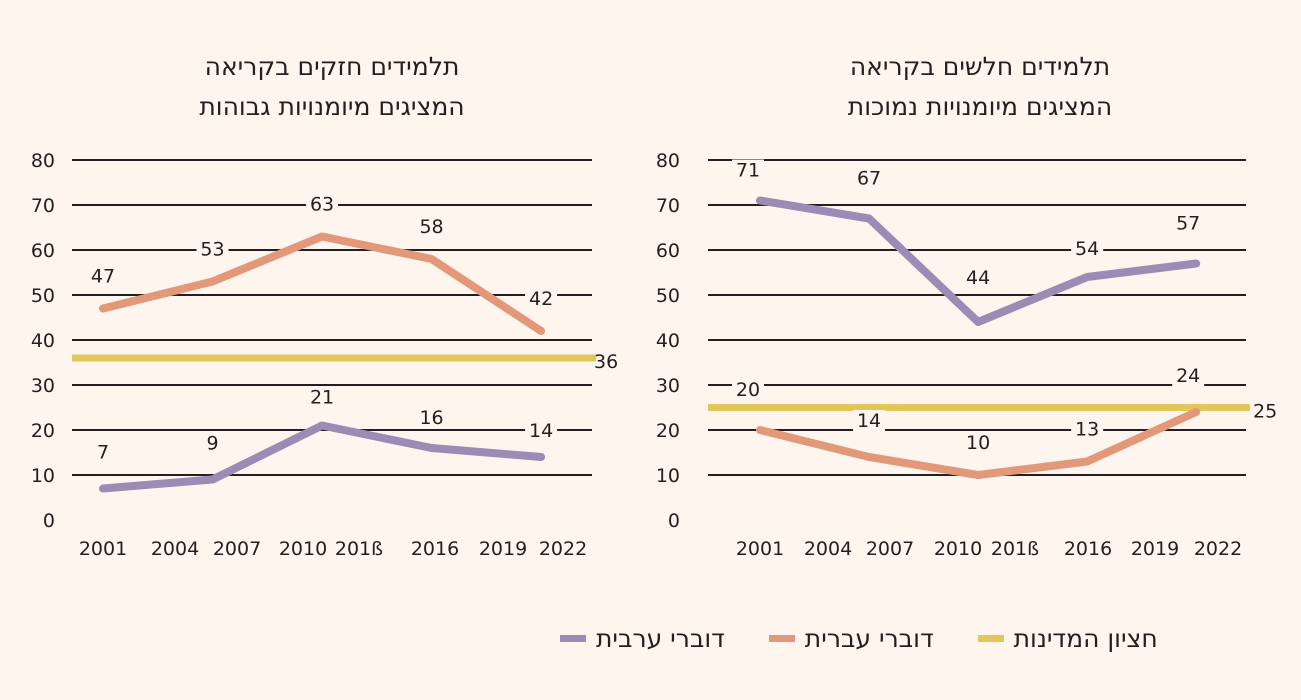 Image resolution: width=1301 pixels, height=700 pixels. Describe the element at coordinates (660, 638) in the screenshot. I see `legend-label-arabic: דוברי ערבית` at that location.